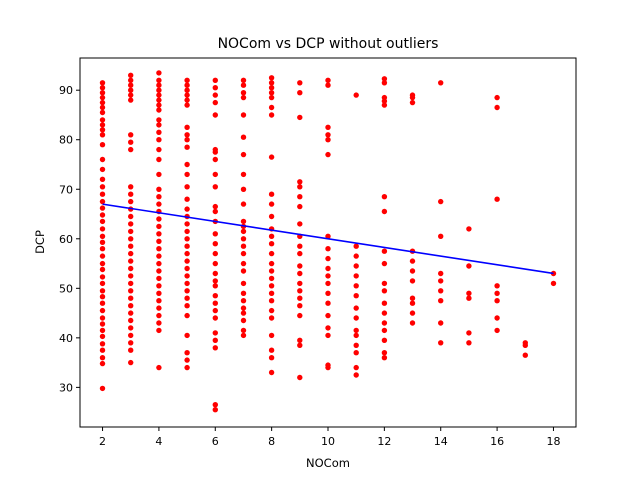 The width and height of the screenshot is (640, 480). What do you see at coordinates (328, 463) in the screenshot?
I see `x-axis-label: NOCom` at bounding box center [328, 463].